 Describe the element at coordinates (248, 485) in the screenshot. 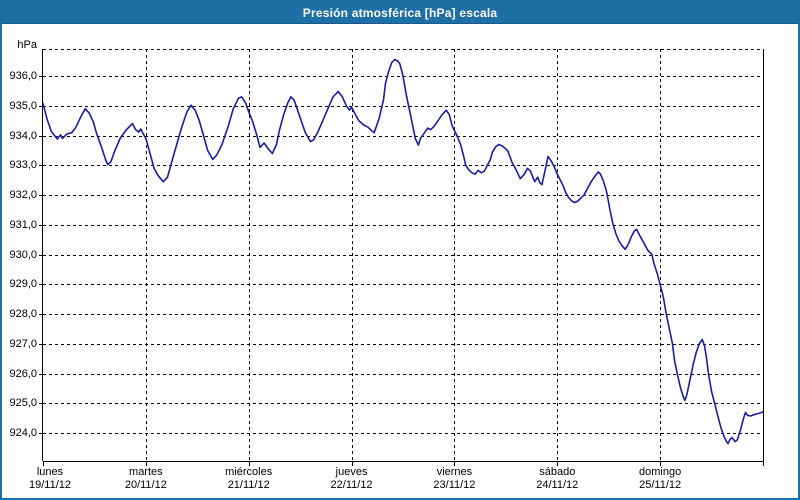

I see `day-date: 21/11/12` at that location.